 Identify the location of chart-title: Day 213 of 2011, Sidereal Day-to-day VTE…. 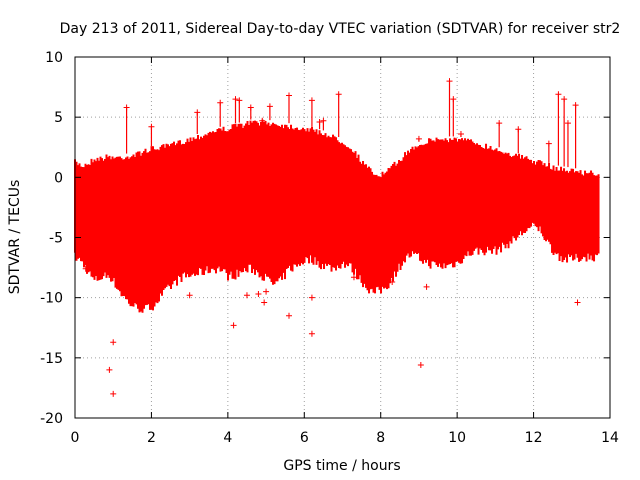
(340, 29).